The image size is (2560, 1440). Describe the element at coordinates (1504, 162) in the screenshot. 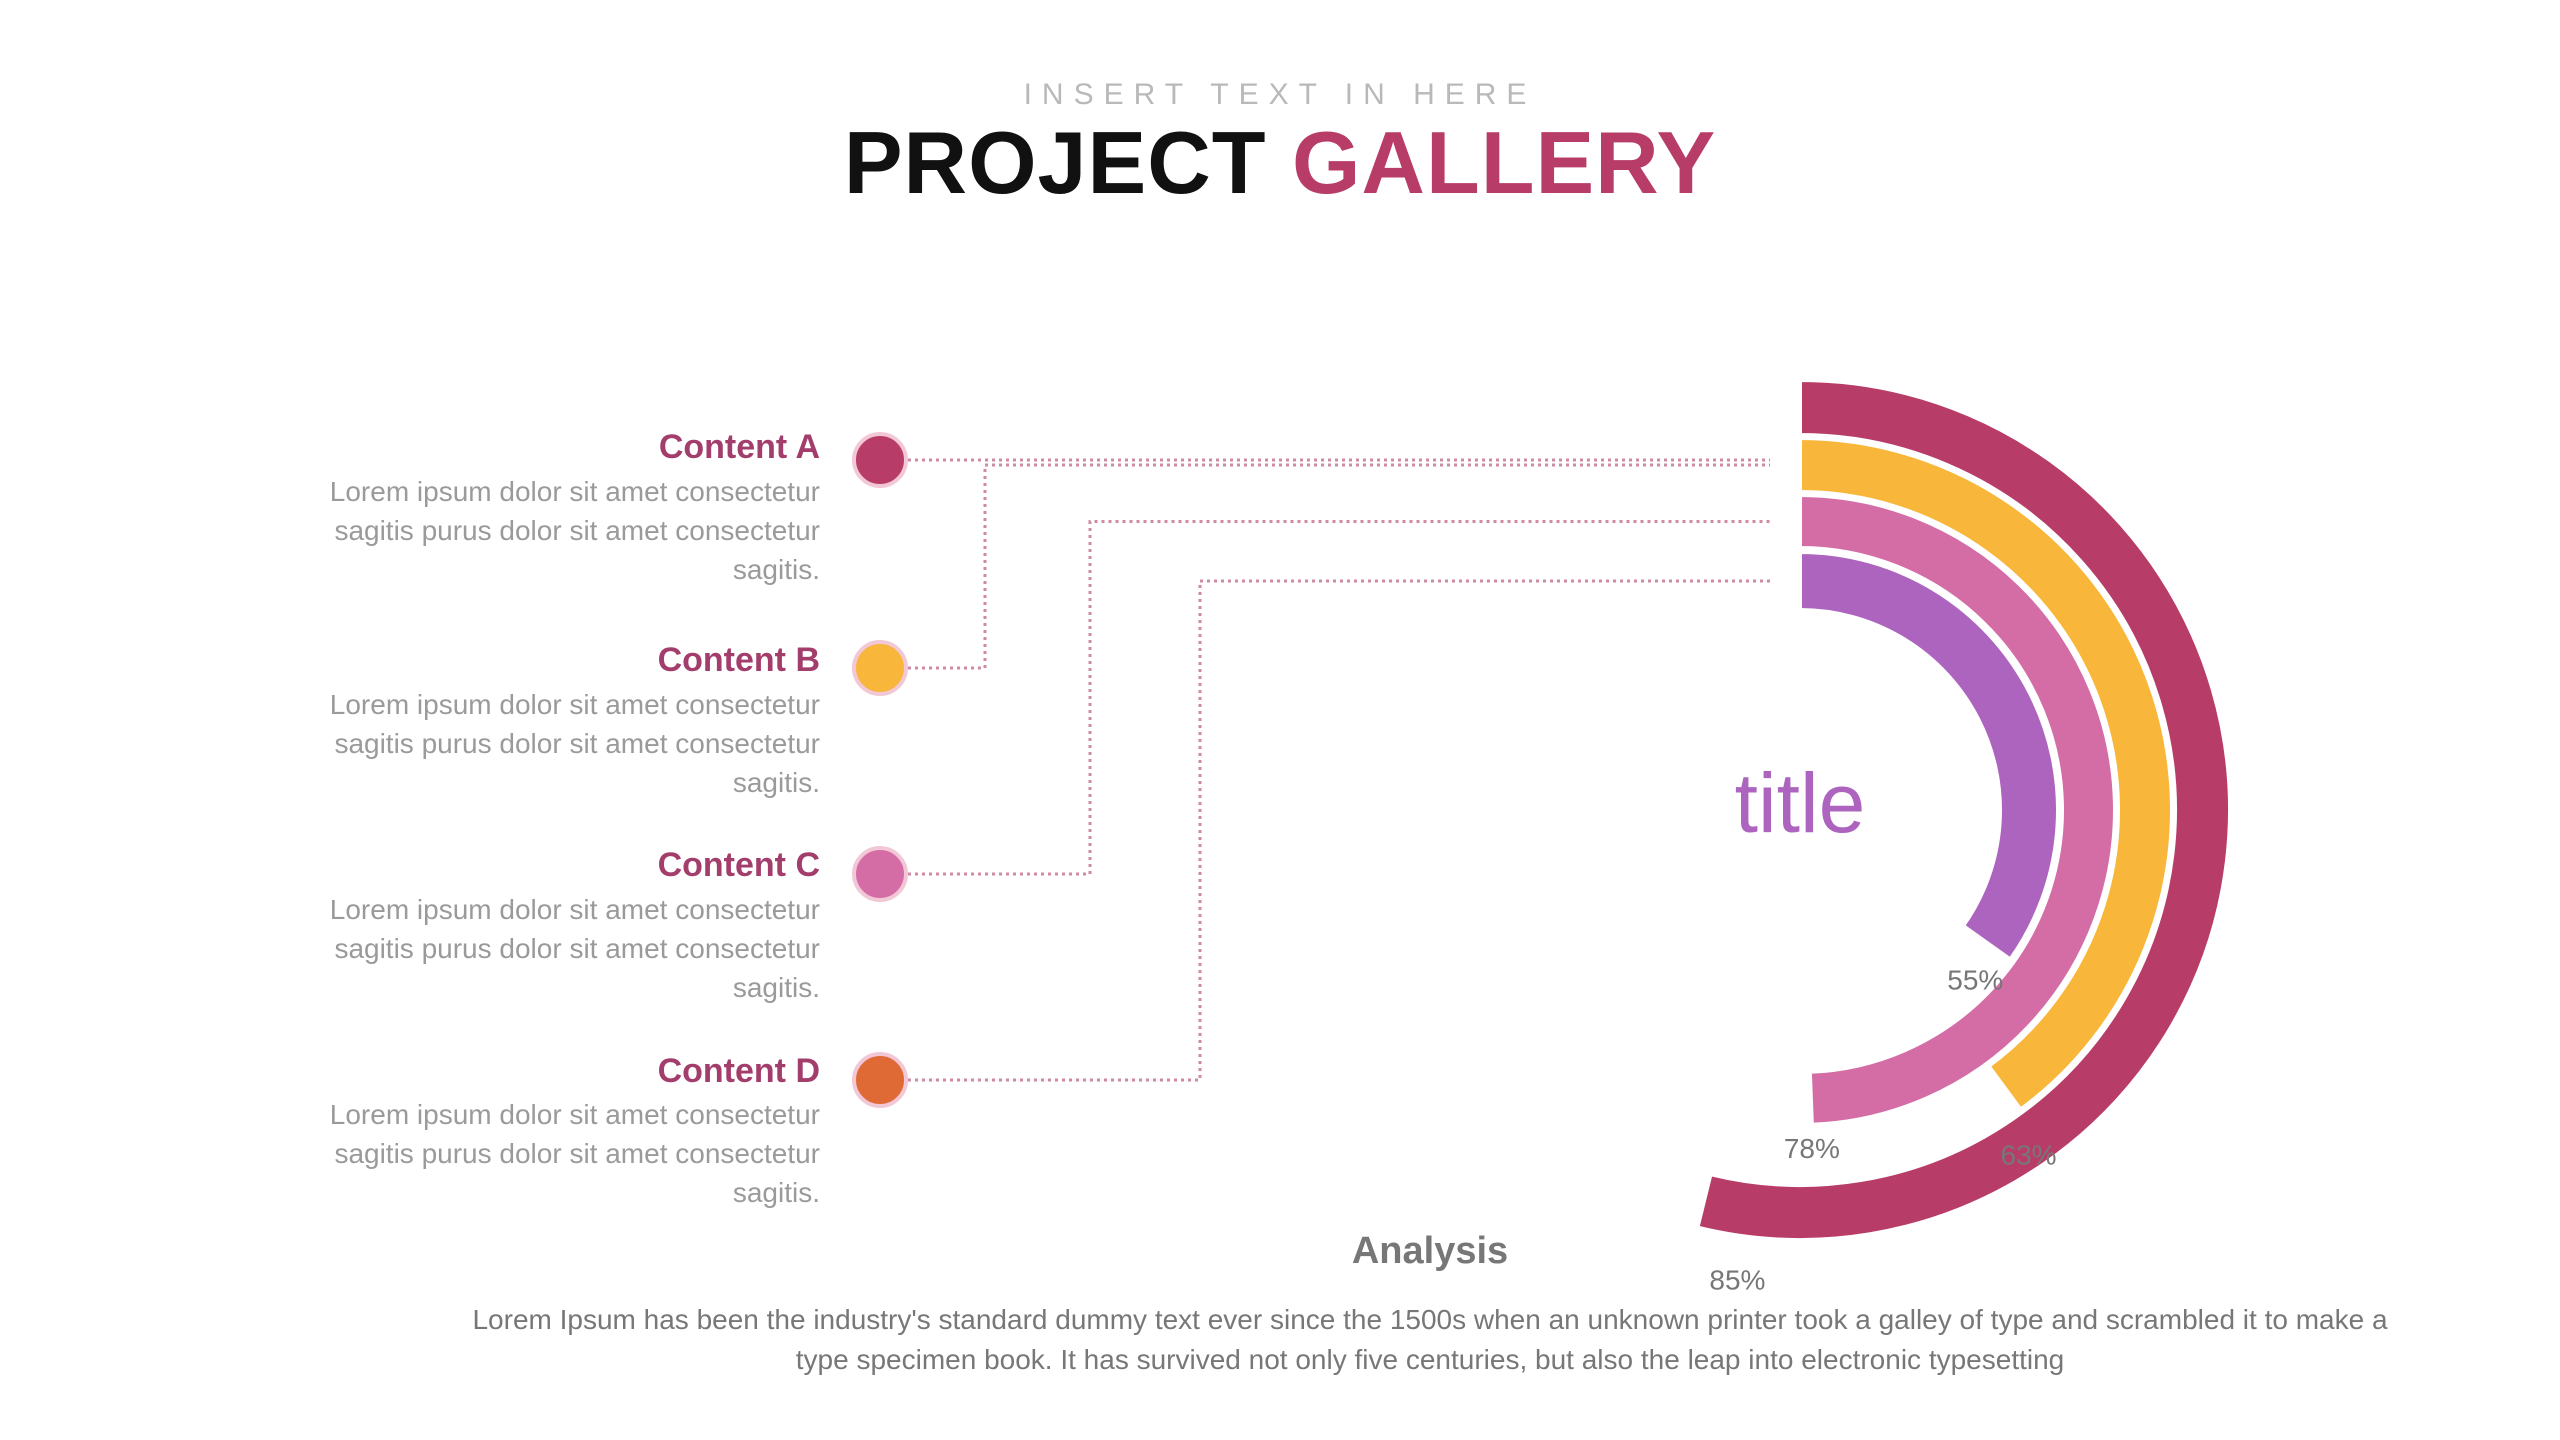

I see `title-accent: GALLERY` at that location.